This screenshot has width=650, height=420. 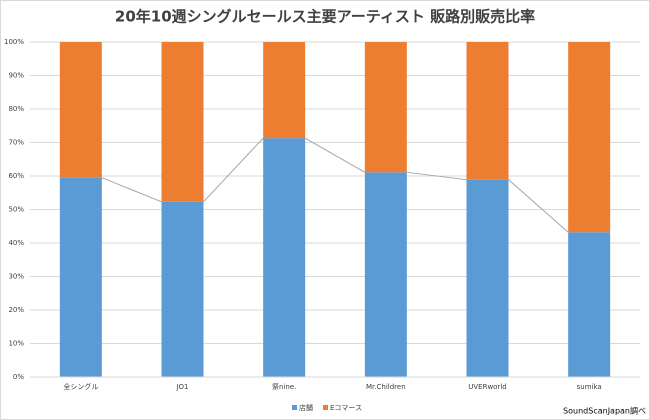 What do you see at coordinates (16, 143) in the screenshot?
I see `y-tick-label: 70%` at bounding box center [16, 143].